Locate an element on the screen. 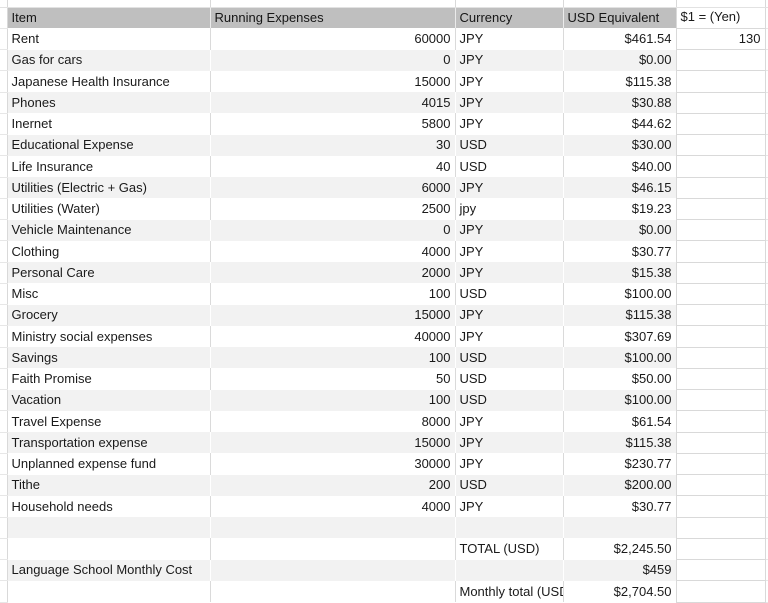  cell-item: Misc is located at coordinates (109, 294).